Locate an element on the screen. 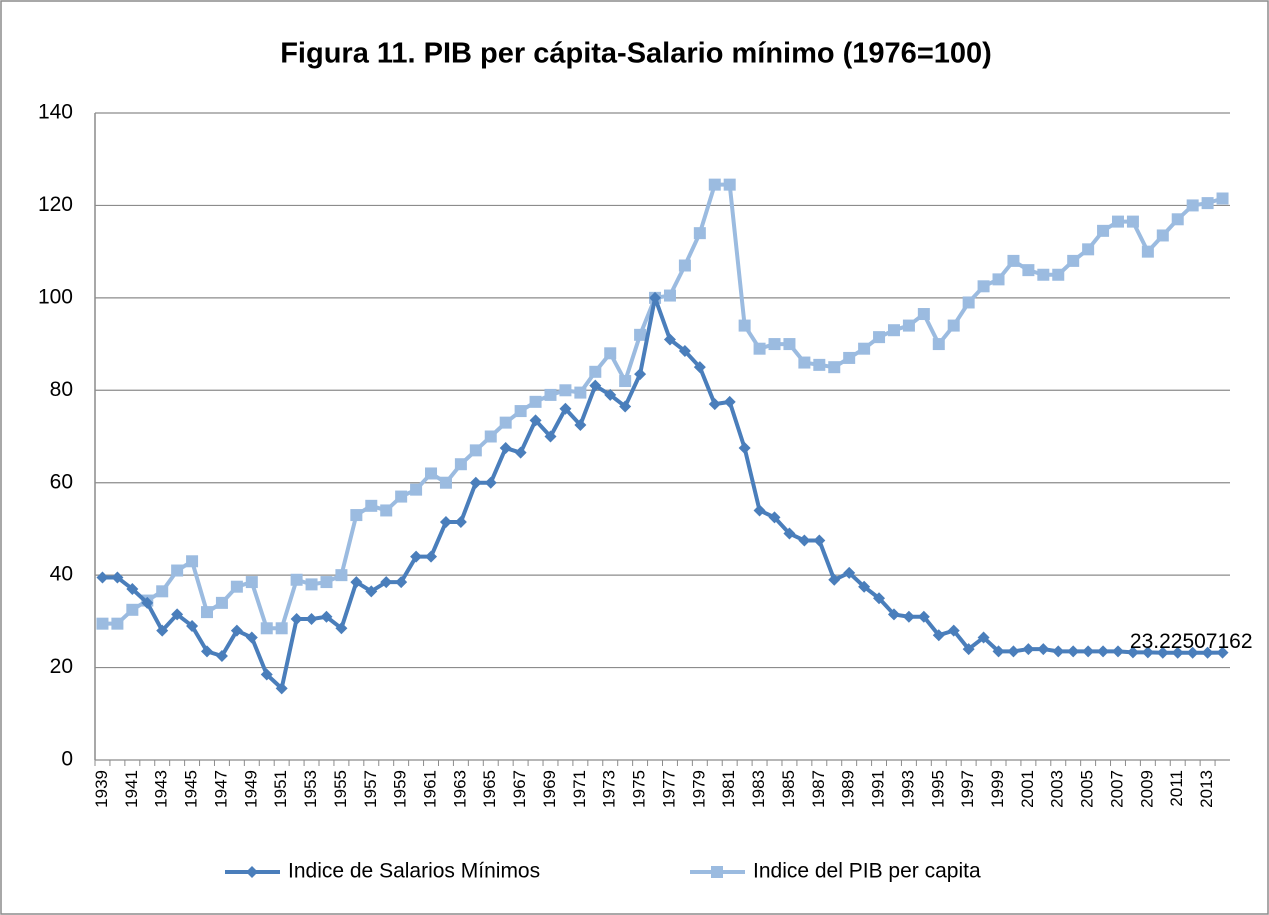 This screenshot has width=1269, height=915. y-tick-label: 80 is located at coordinates (61, 389).